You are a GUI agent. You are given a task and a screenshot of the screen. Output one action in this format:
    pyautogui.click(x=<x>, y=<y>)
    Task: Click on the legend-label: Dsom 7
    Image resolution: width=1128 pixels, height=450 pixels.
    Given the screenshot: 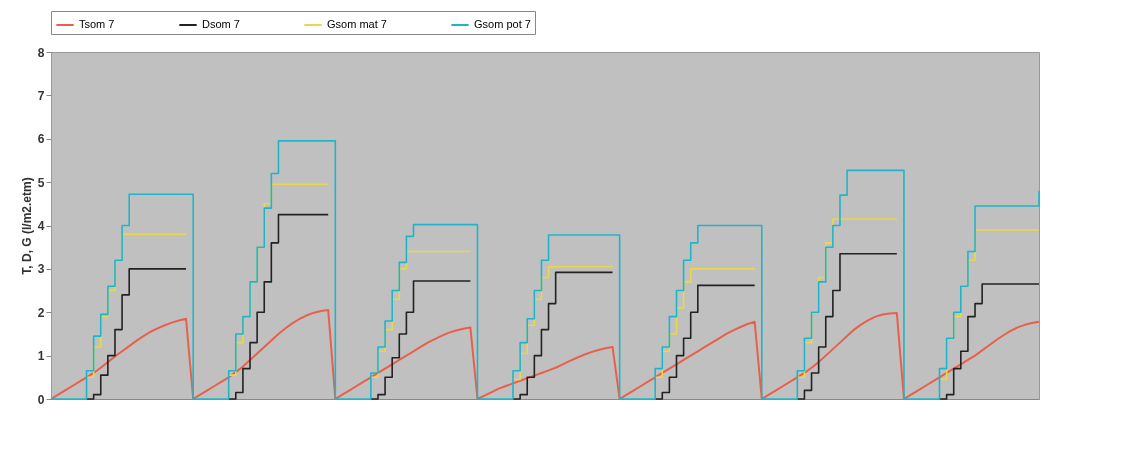 What is the action you would take?
    pyautogui.click(x=221, y=24)
    